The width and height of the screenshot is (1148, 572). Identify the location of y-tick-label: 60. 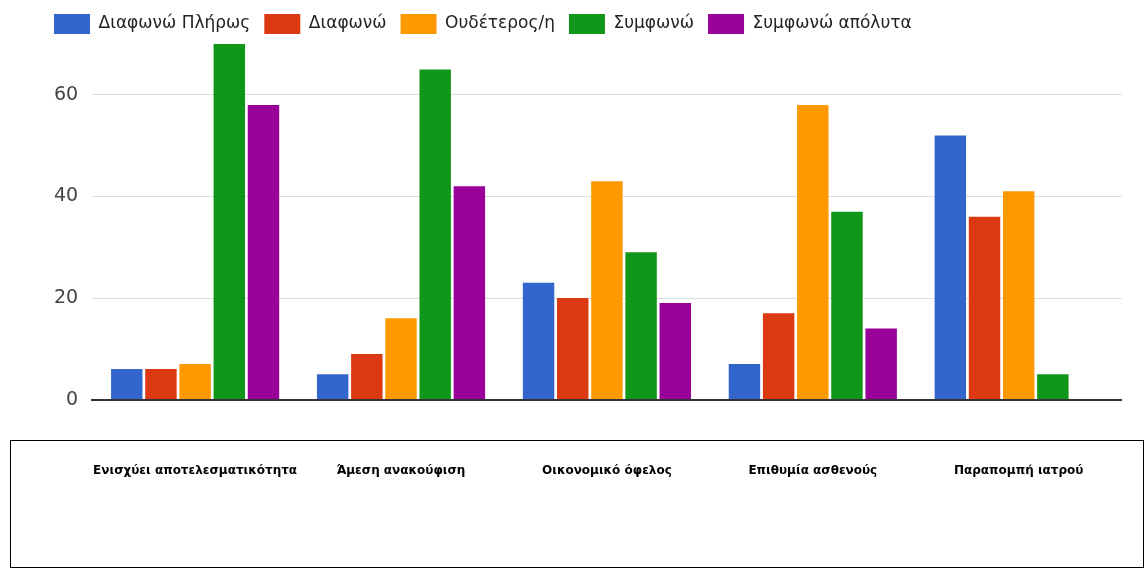
(66, 92).